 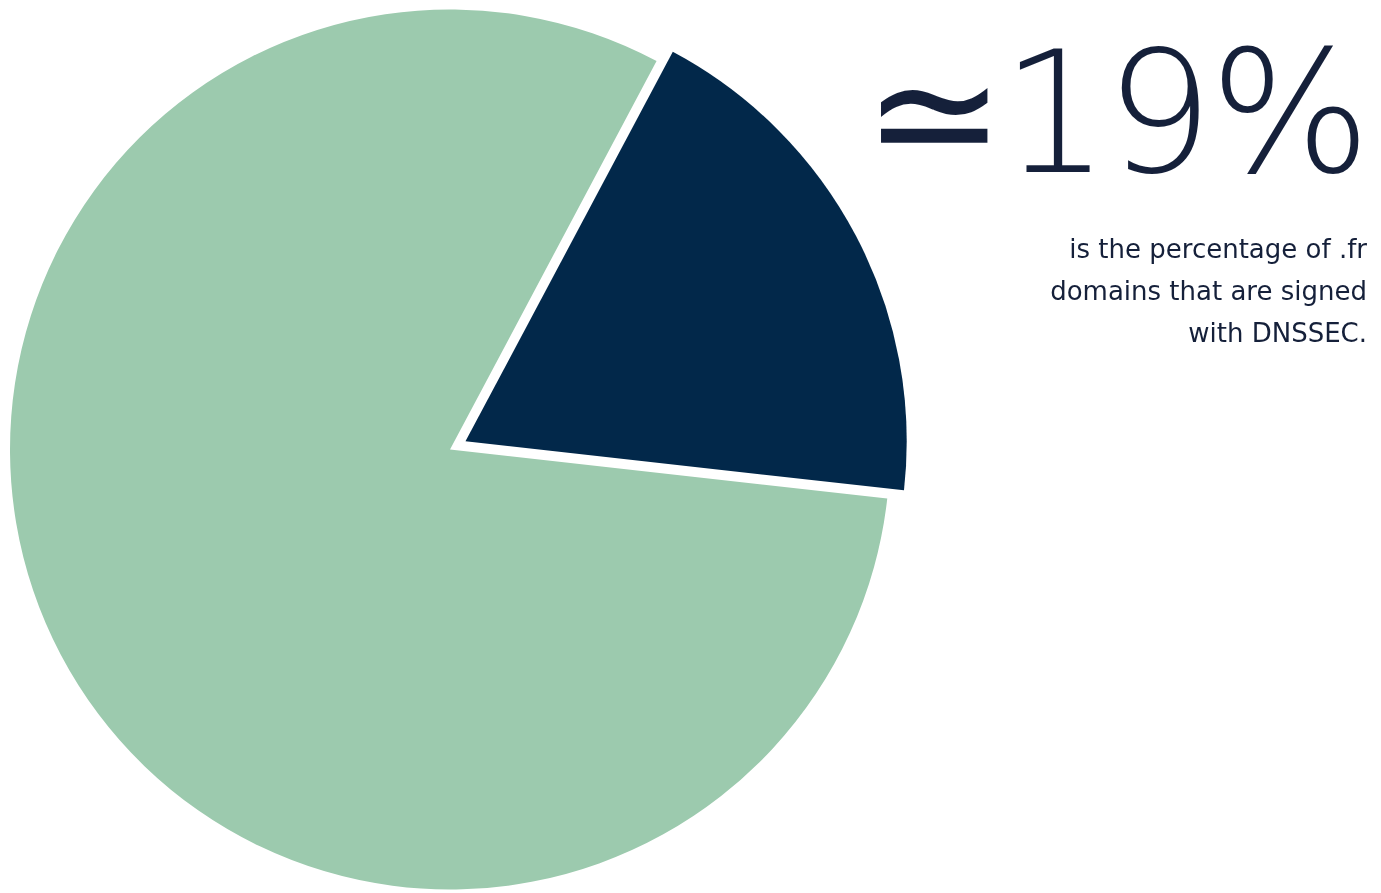 I want to click on text: is the percentage of .fr domains that are signed with DNSSEC., so click(x=1208, y=291).